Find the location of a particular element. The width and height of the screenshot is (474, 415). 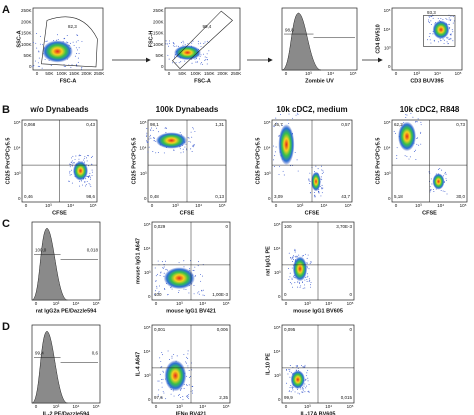

plot-frame is located at coordinates (427, 39).